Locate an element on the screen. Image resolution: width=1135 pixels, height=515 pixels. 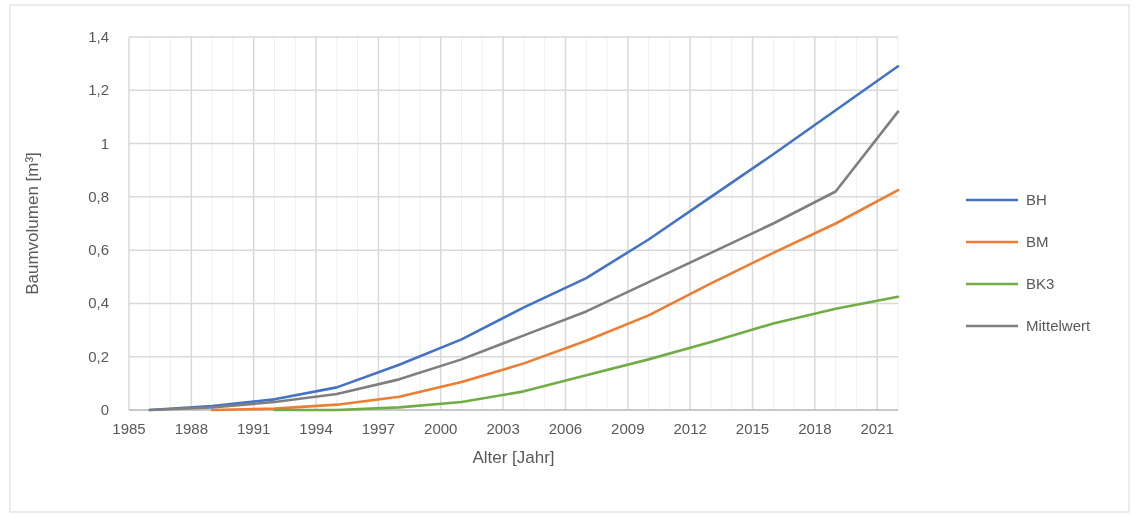
y-tick-label: 1,2 is located at coordinates (98, 90).